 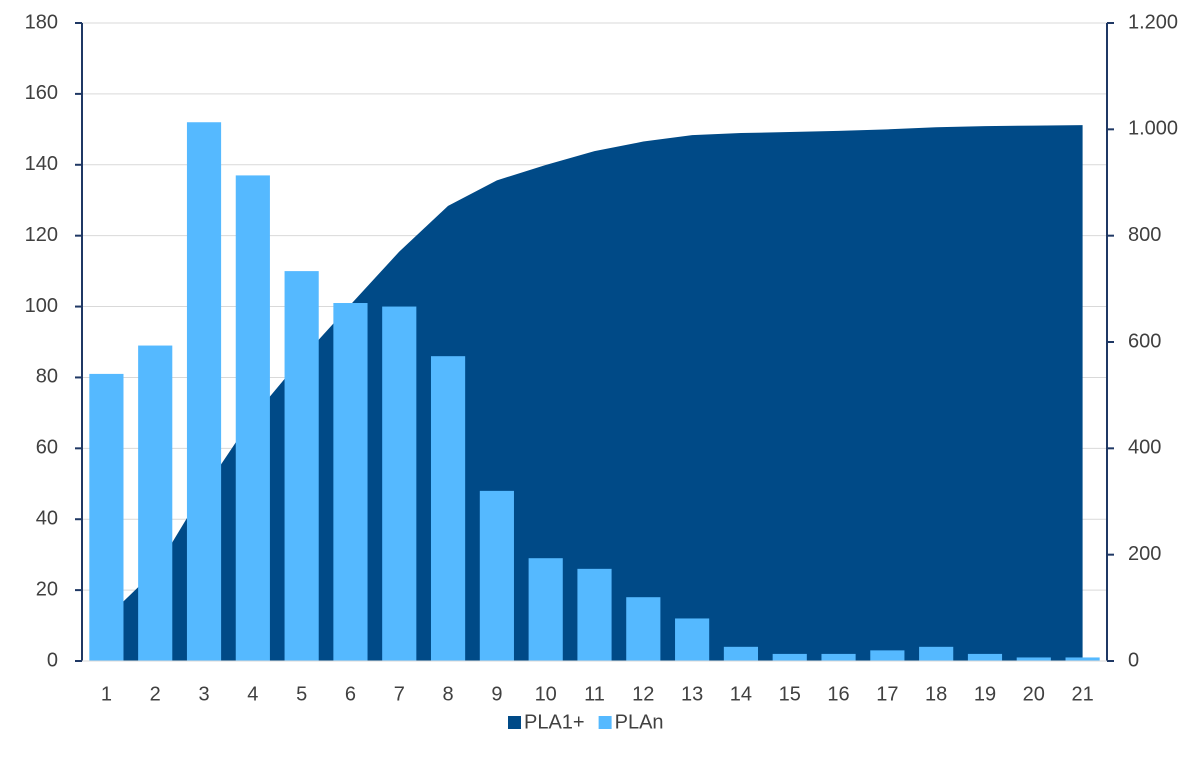 I want to click on y-tick-label: 20, so click(x=47, y=589).